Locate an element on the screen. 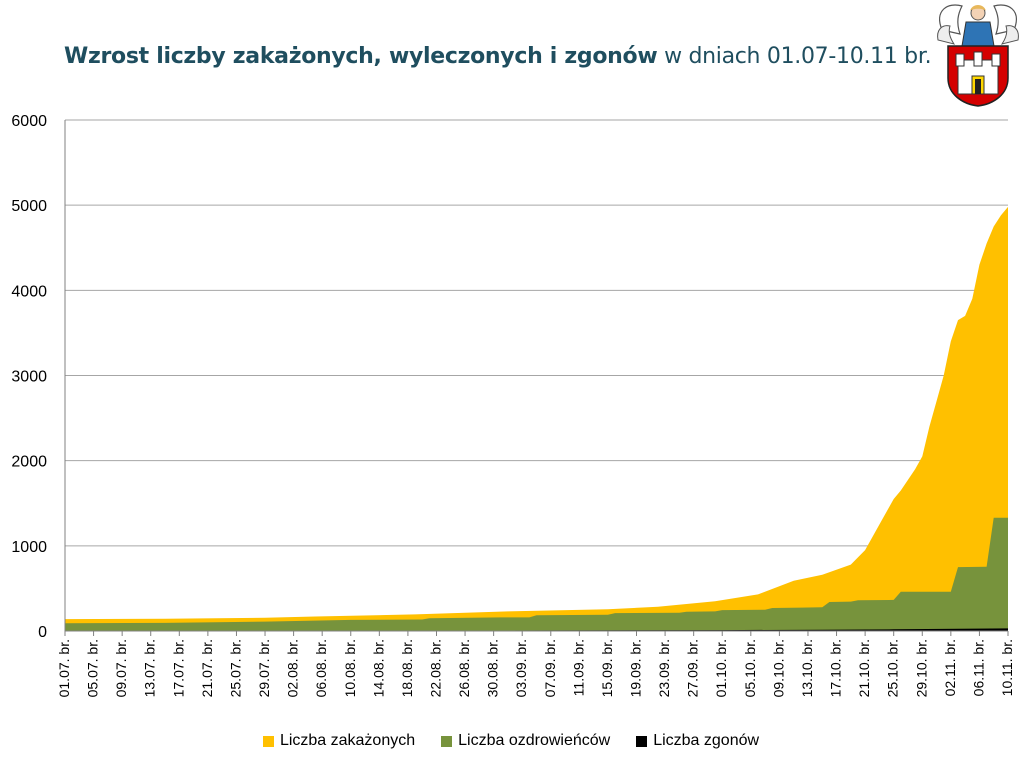  legend-item-deaths: Liczba zgonów is located at coordinates (697, 741).